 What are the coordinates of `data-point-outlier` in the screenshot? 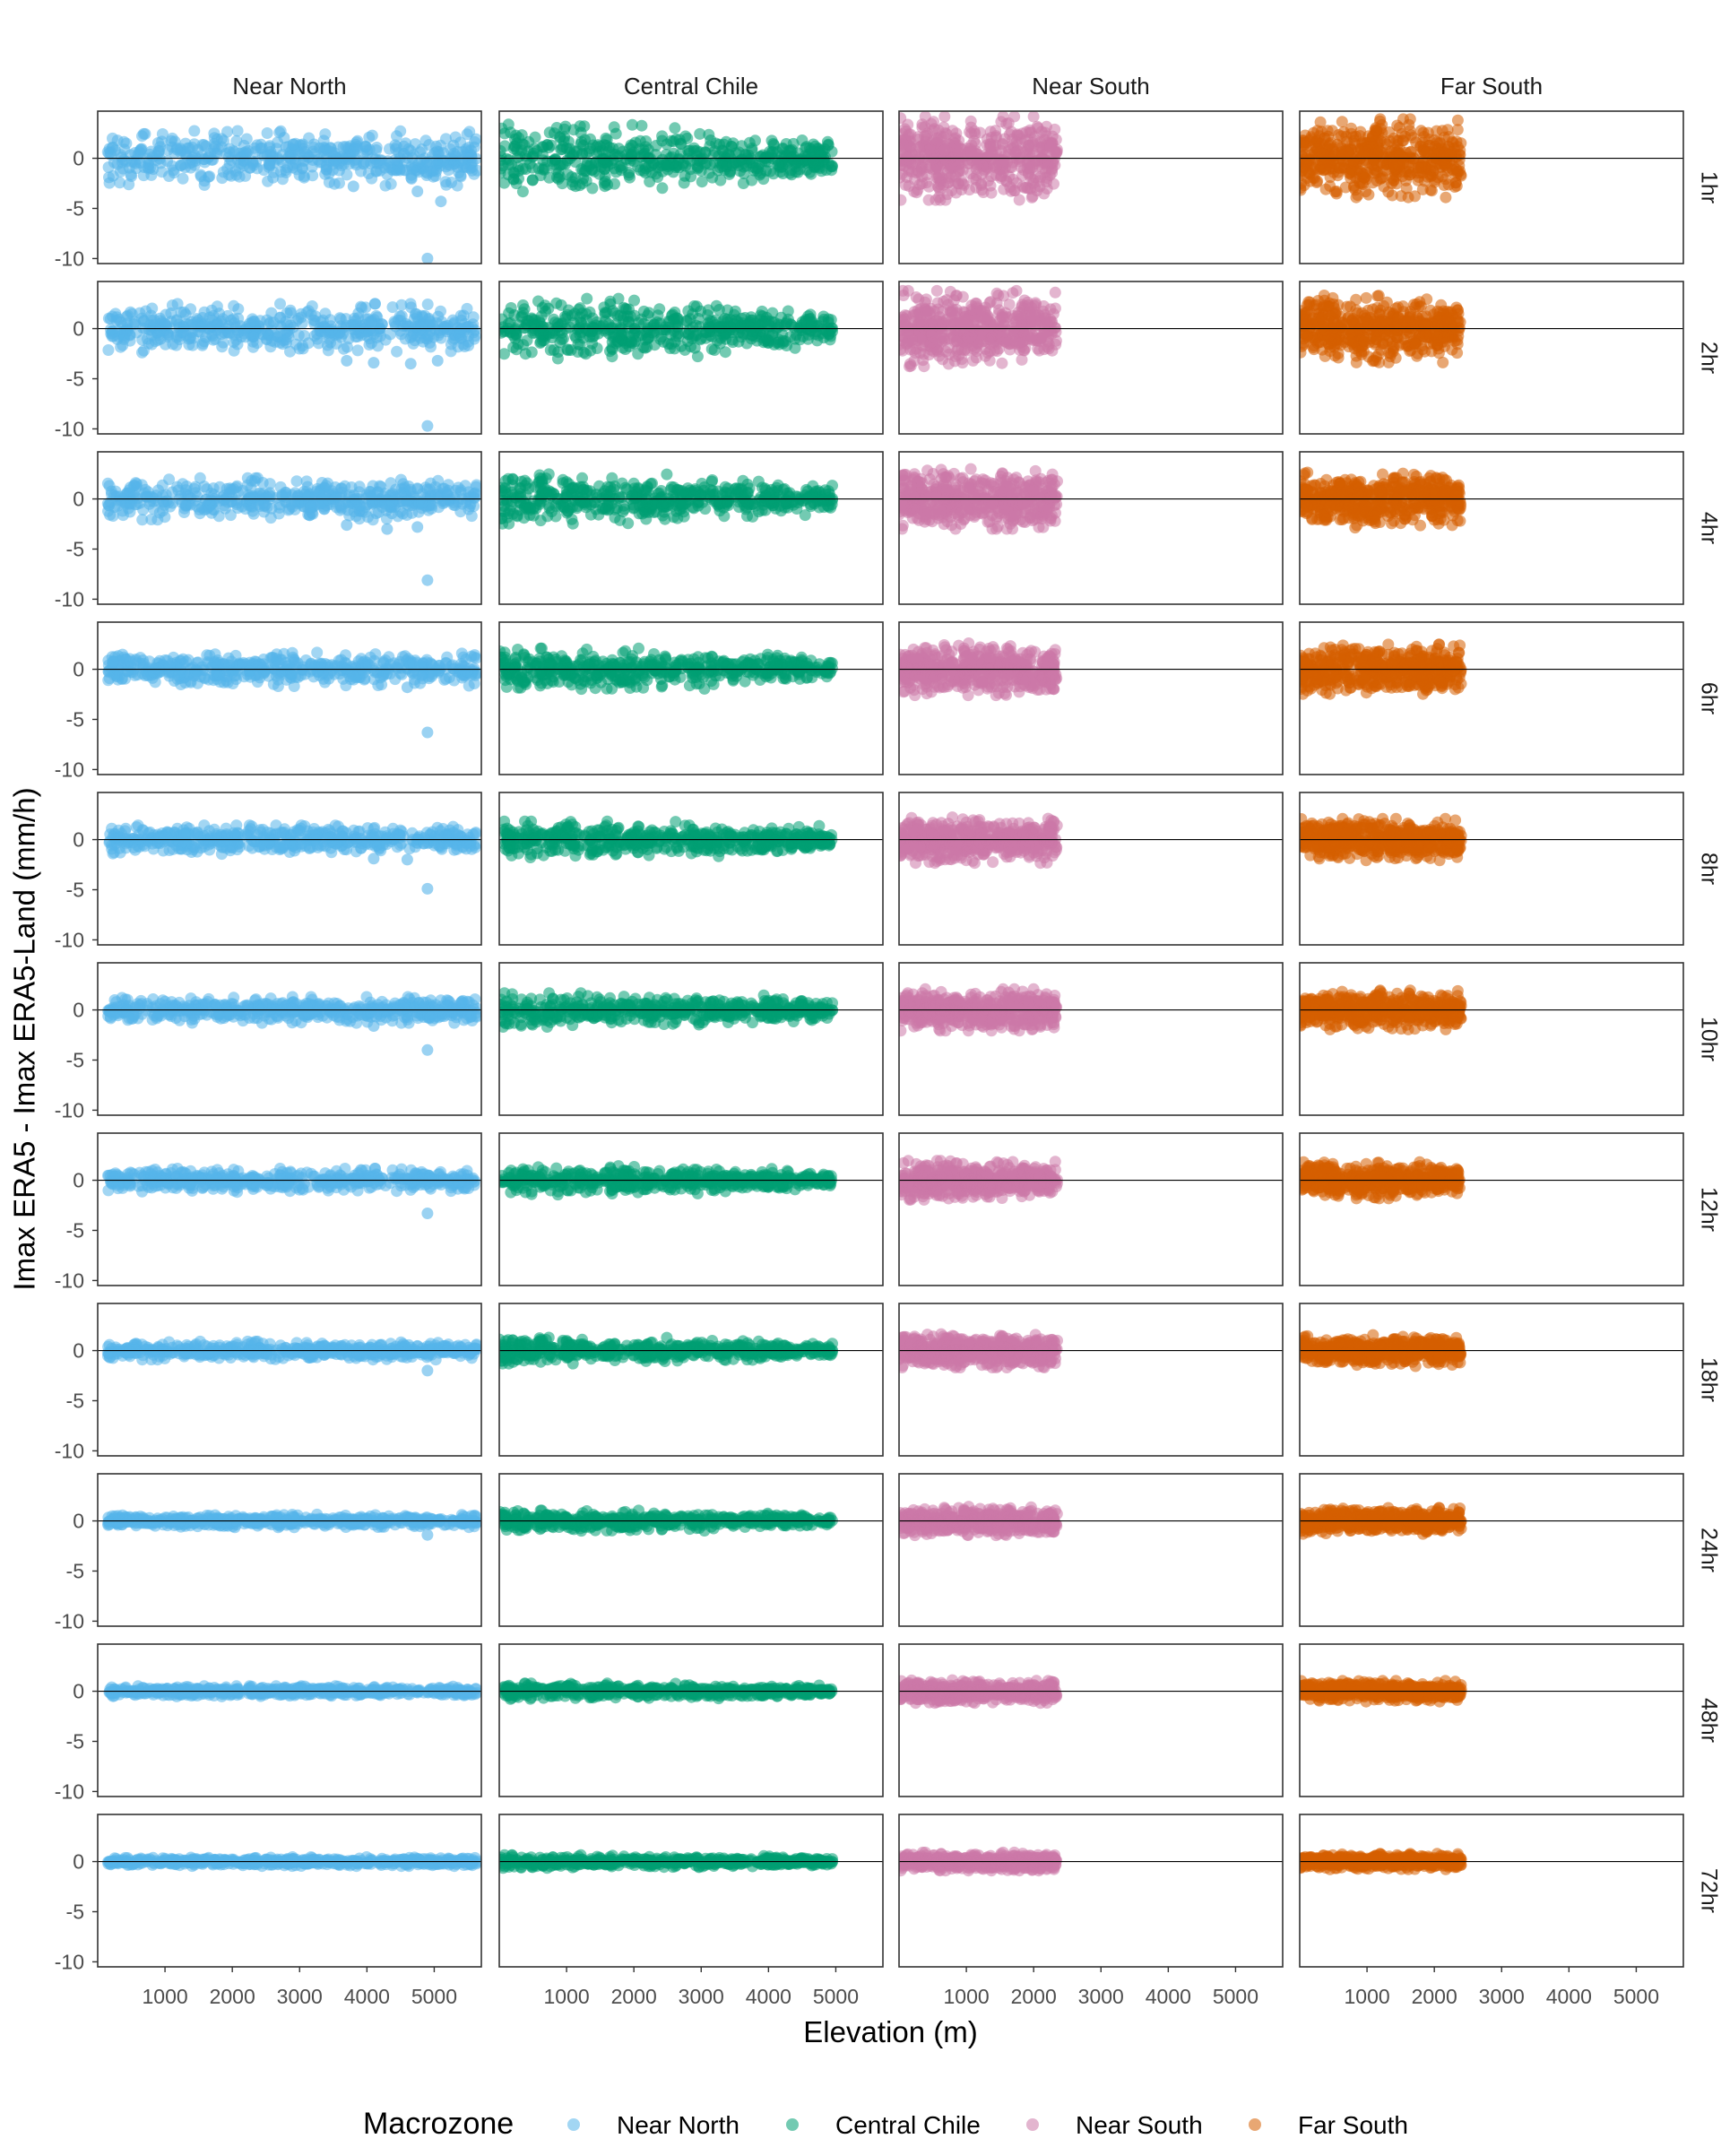 It's located at (427, 580).